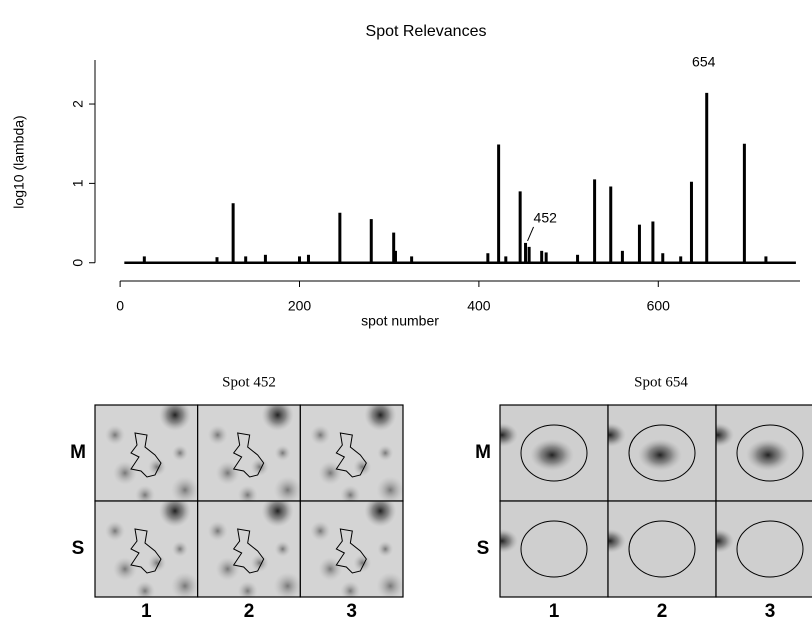  Describe the element at coordinates (704, 62) in the screenshot. I see `annotation: 654` at that location.